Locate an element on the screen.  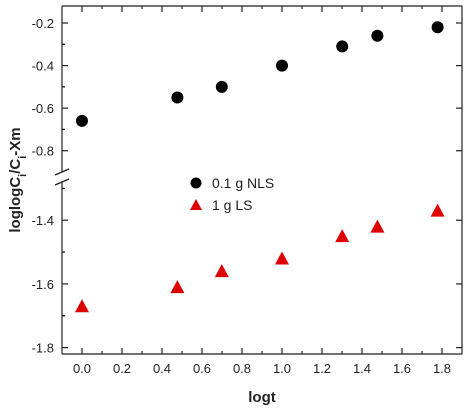
x-tick-label: 1.2 is located at coordinates (322, 368).